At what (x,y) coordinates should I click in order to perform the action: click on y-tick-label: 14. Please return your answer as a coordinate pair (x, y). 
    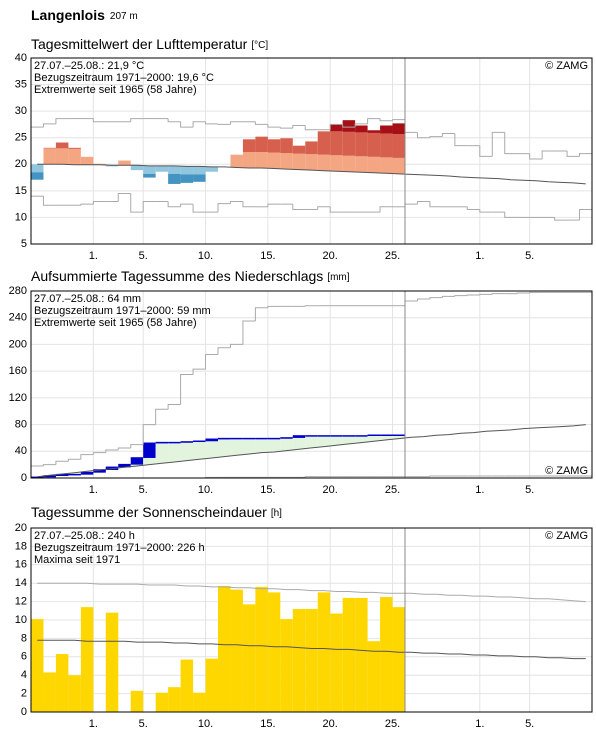
    Looking at the image, I should click on (21, 583).